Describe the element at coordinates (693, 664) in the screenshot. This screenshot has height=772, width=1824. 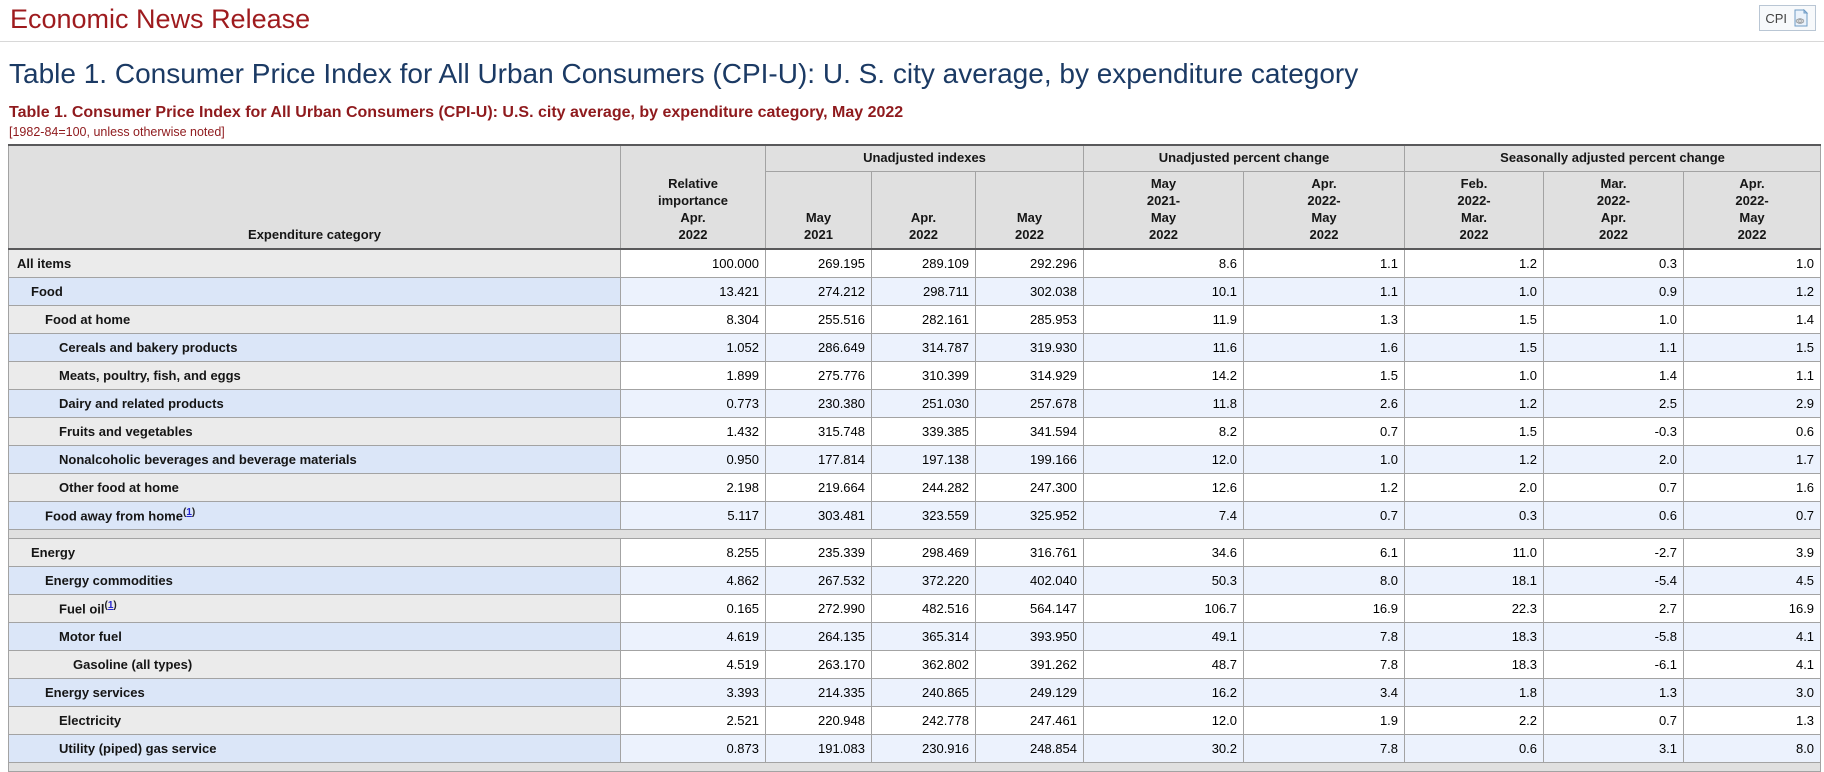
I see `value-cell: 4.519` at that location.